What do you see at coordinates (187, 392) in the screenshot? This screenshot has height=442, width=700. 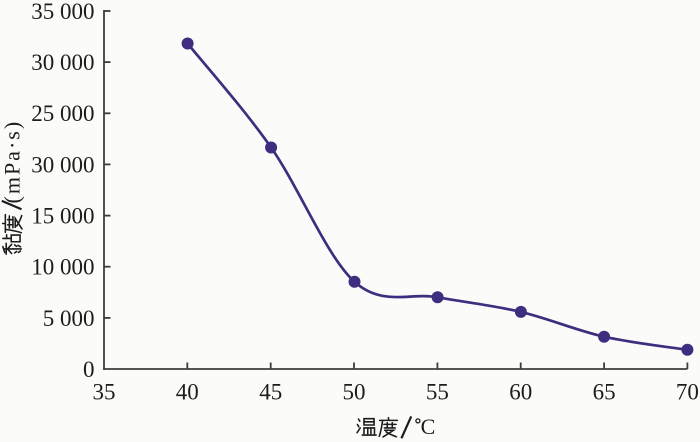 I see `svg-text: 40` at bounding box center [187, 392].